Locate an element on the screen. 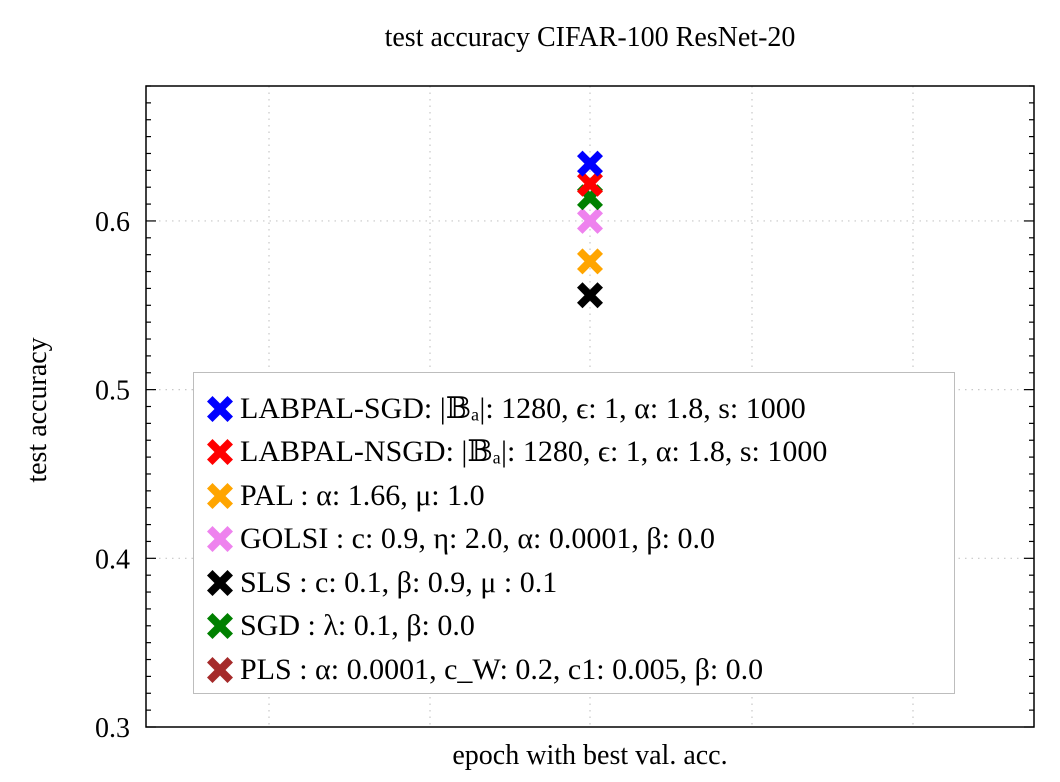  y-tick-label: 0.6 is located at coordinates (112, 222).